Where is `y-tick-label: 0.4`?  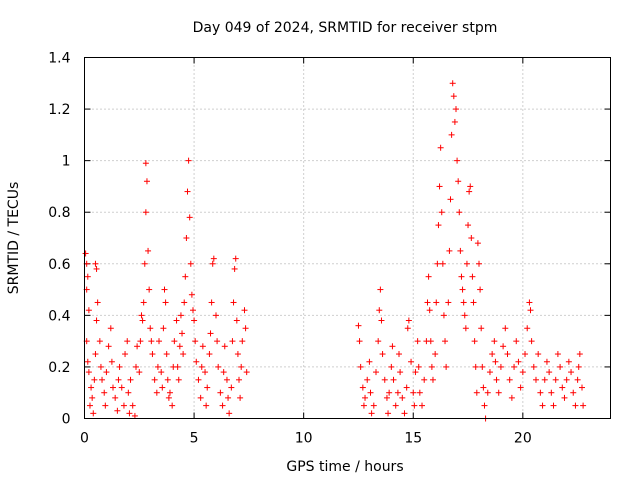 y-tick-label: 0.4 is located at coordinates (59, 316).